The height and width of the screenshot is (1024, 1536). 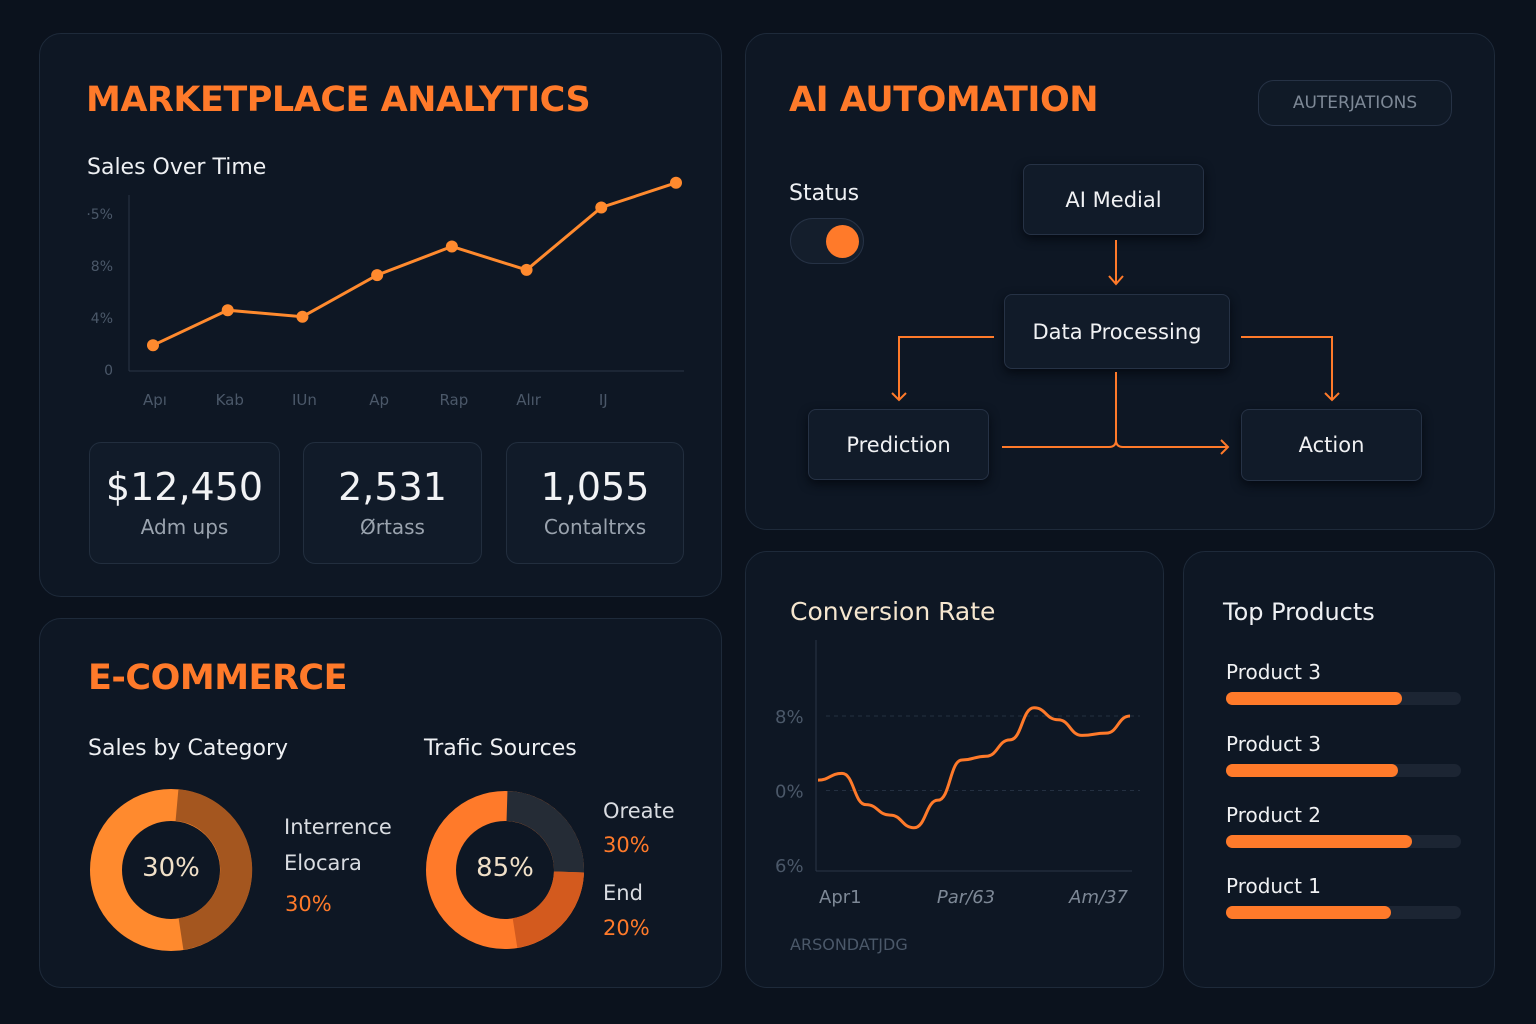 I want to click on sales-by-category-title: Sales by Category, so click(x=188, y=748).